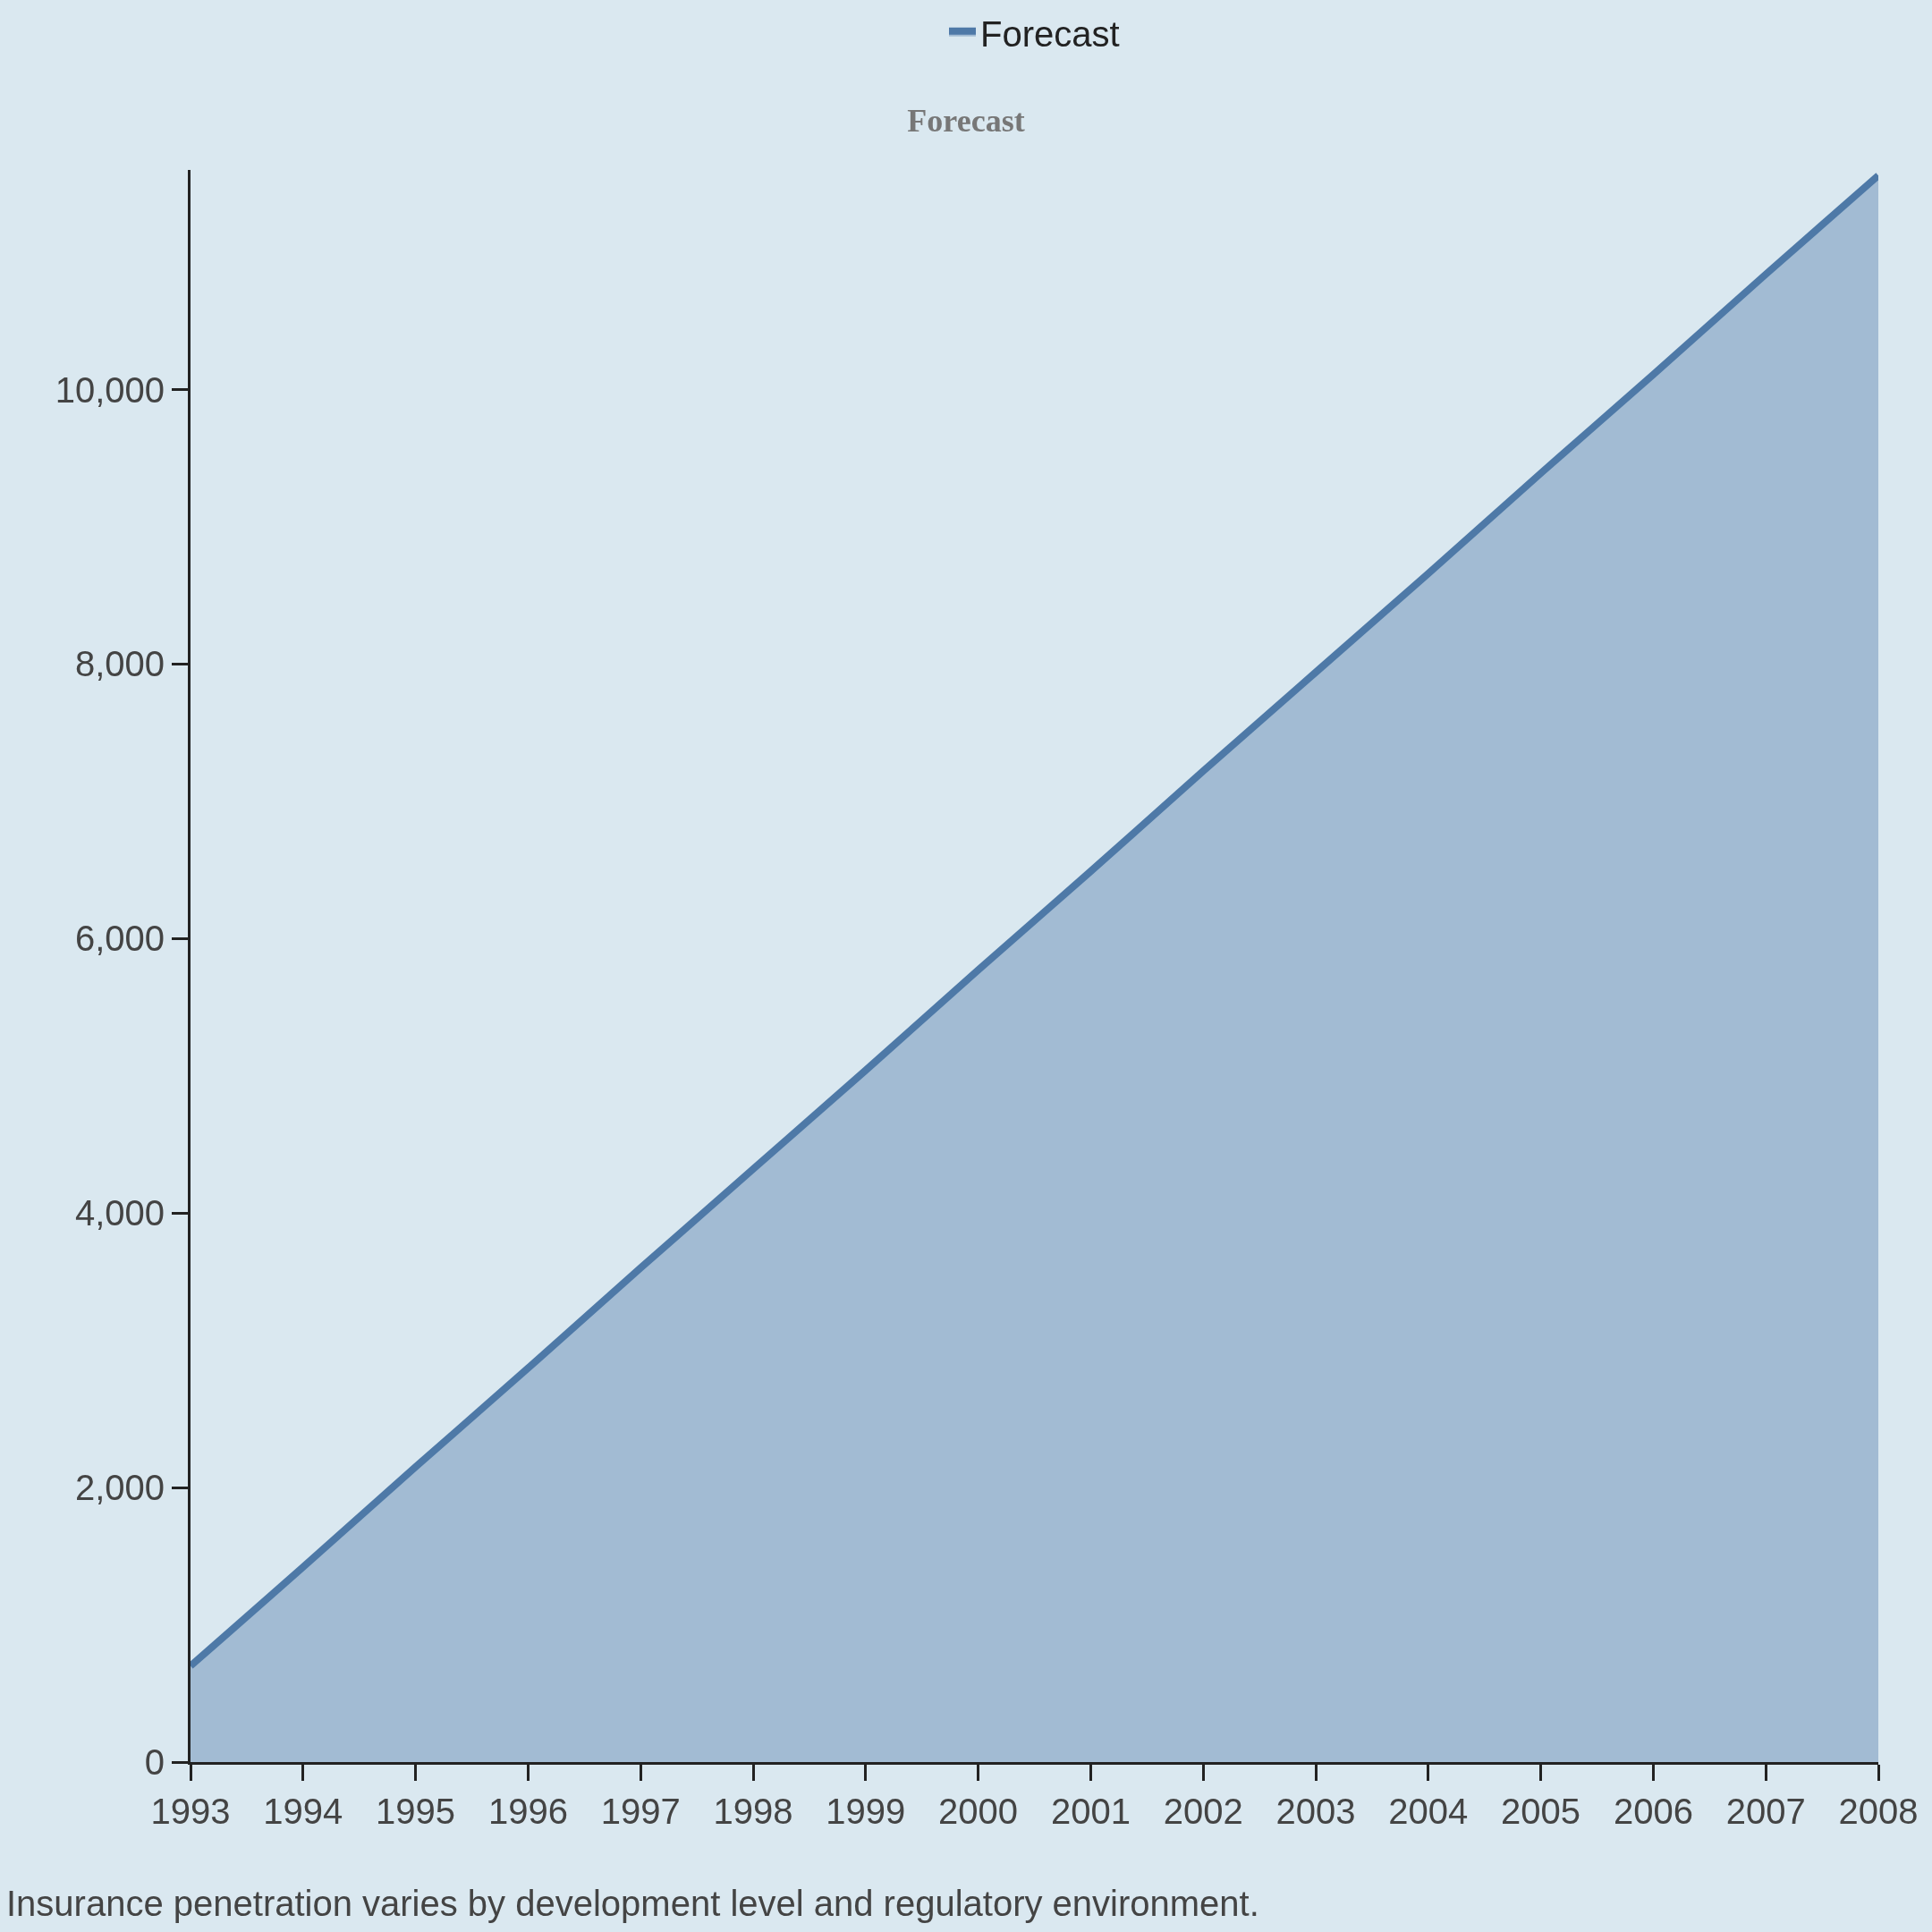  What do you see at coordinates (119, 1488) in the screenshot?
I see `y-tick-label: 2,000` at bounding box center [119, 1488].